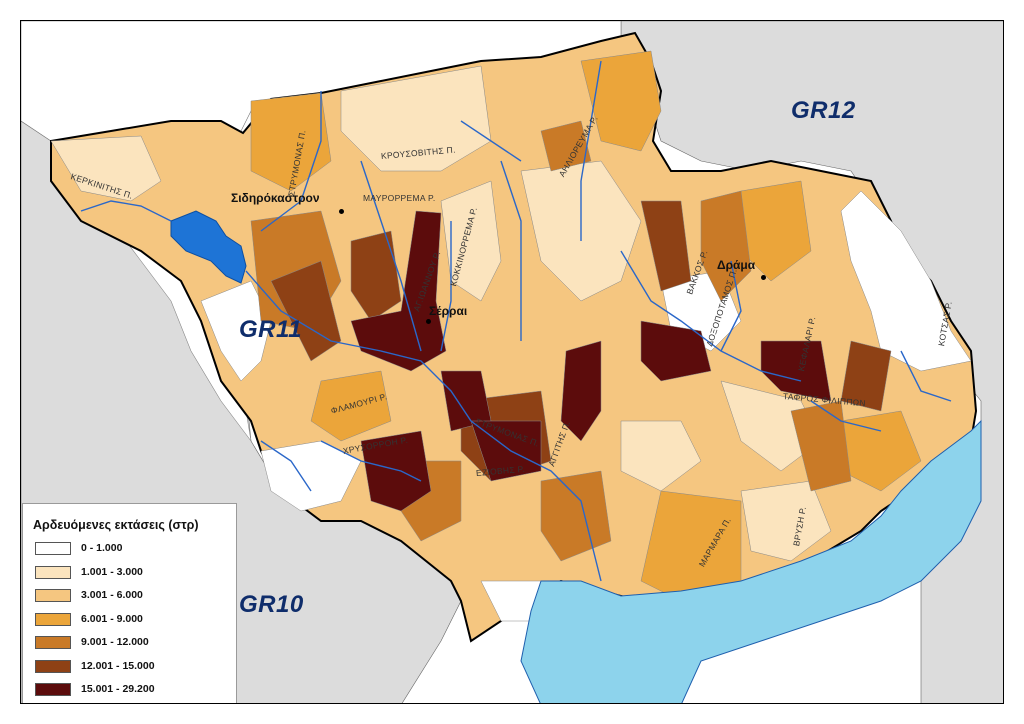 The image size is (1024, 724). Describe the element at coordinates (275, 198) in the screenshot. I see `city-label-sidirokastro: Σιδηρόκαστρον` at that location.